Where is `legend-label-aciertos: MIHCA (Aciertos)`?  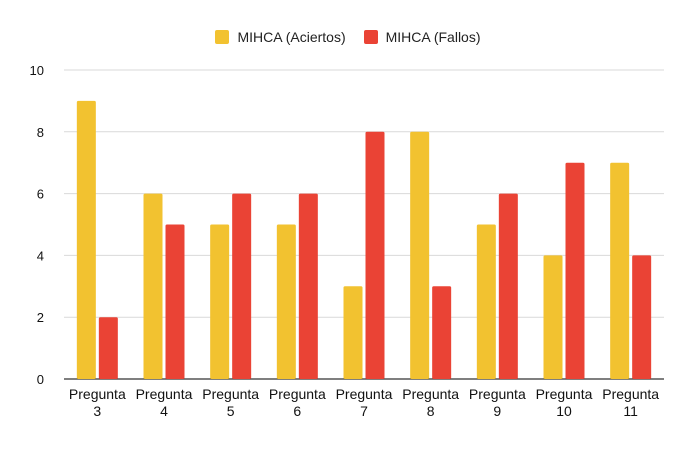 legend-label-aciertos: MIHCA (Aciertos) is located at coordinates (291, 37).